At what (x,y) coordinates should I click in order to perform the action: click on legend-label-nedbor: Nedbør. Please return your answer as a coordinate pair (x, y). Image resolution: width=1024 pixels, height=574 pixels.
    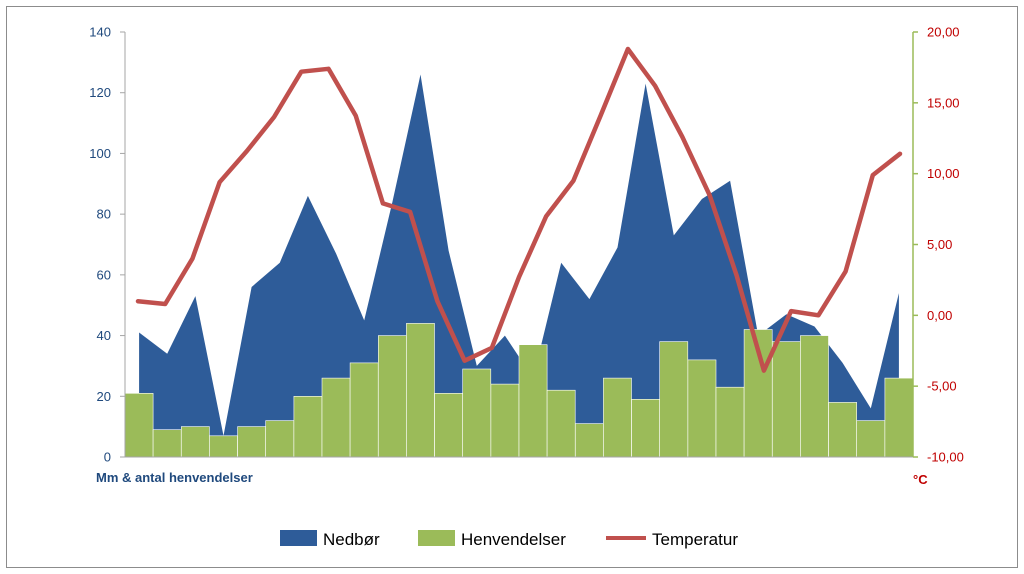
    Looking at the image, I should click on (351, 539).